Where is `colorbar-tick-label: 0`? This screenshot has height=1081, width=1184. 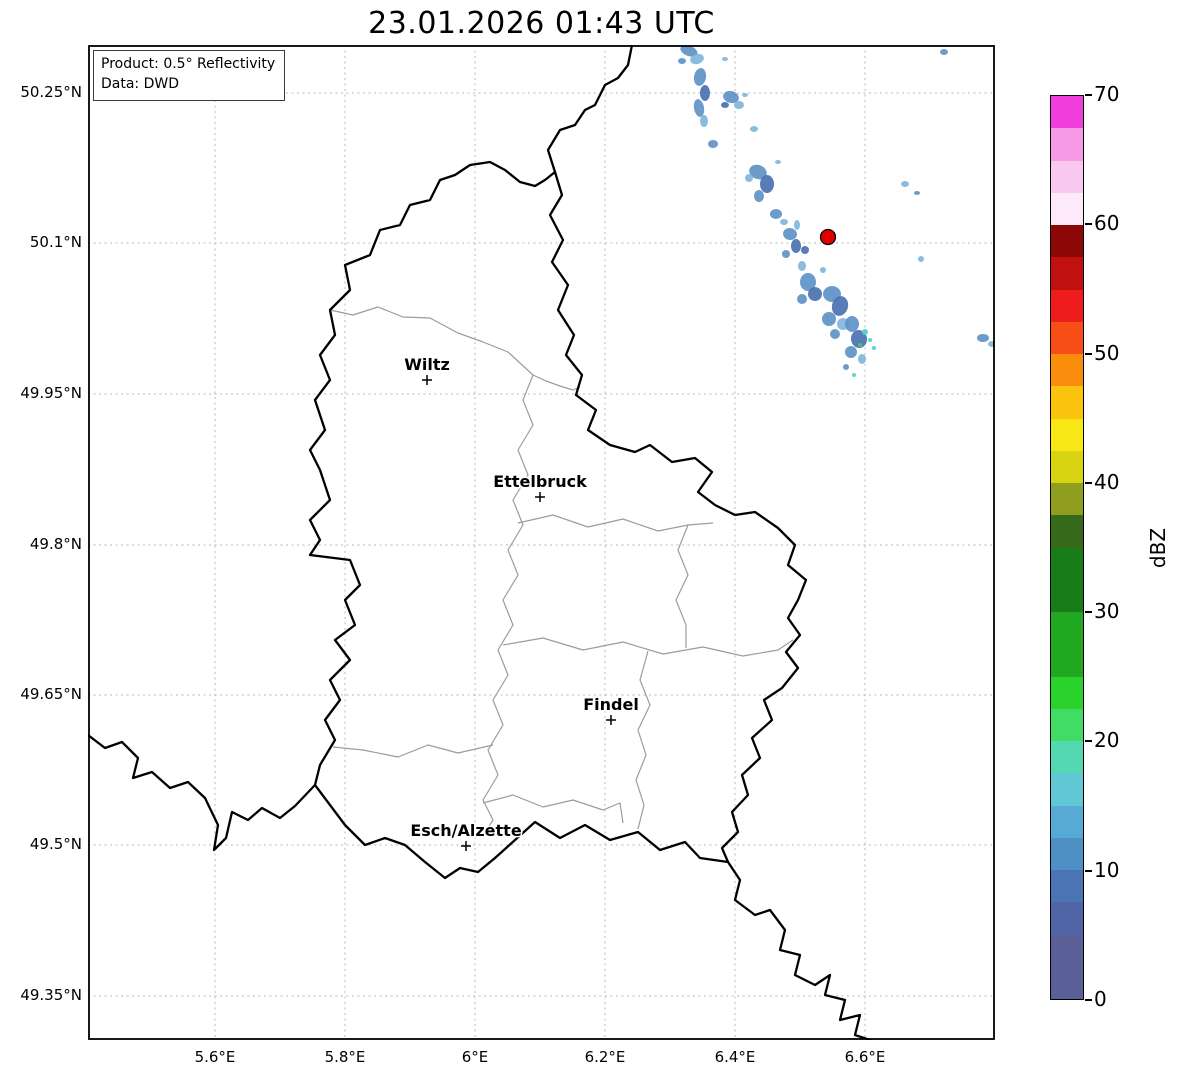
colorbar-tick-label: 0 is located at coordinates (1100, 999).